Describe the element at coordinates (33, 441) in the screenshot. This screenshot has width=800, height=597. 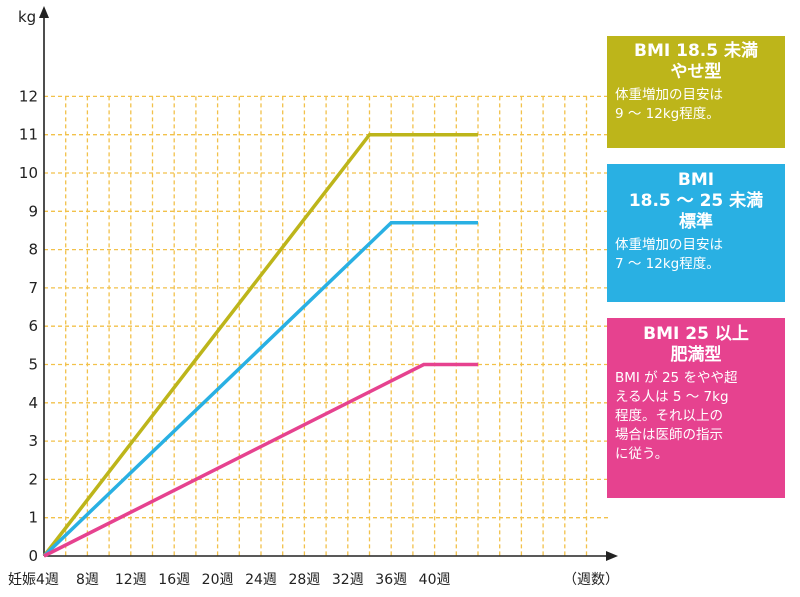
I see `y-tick-label: 3` at that location.